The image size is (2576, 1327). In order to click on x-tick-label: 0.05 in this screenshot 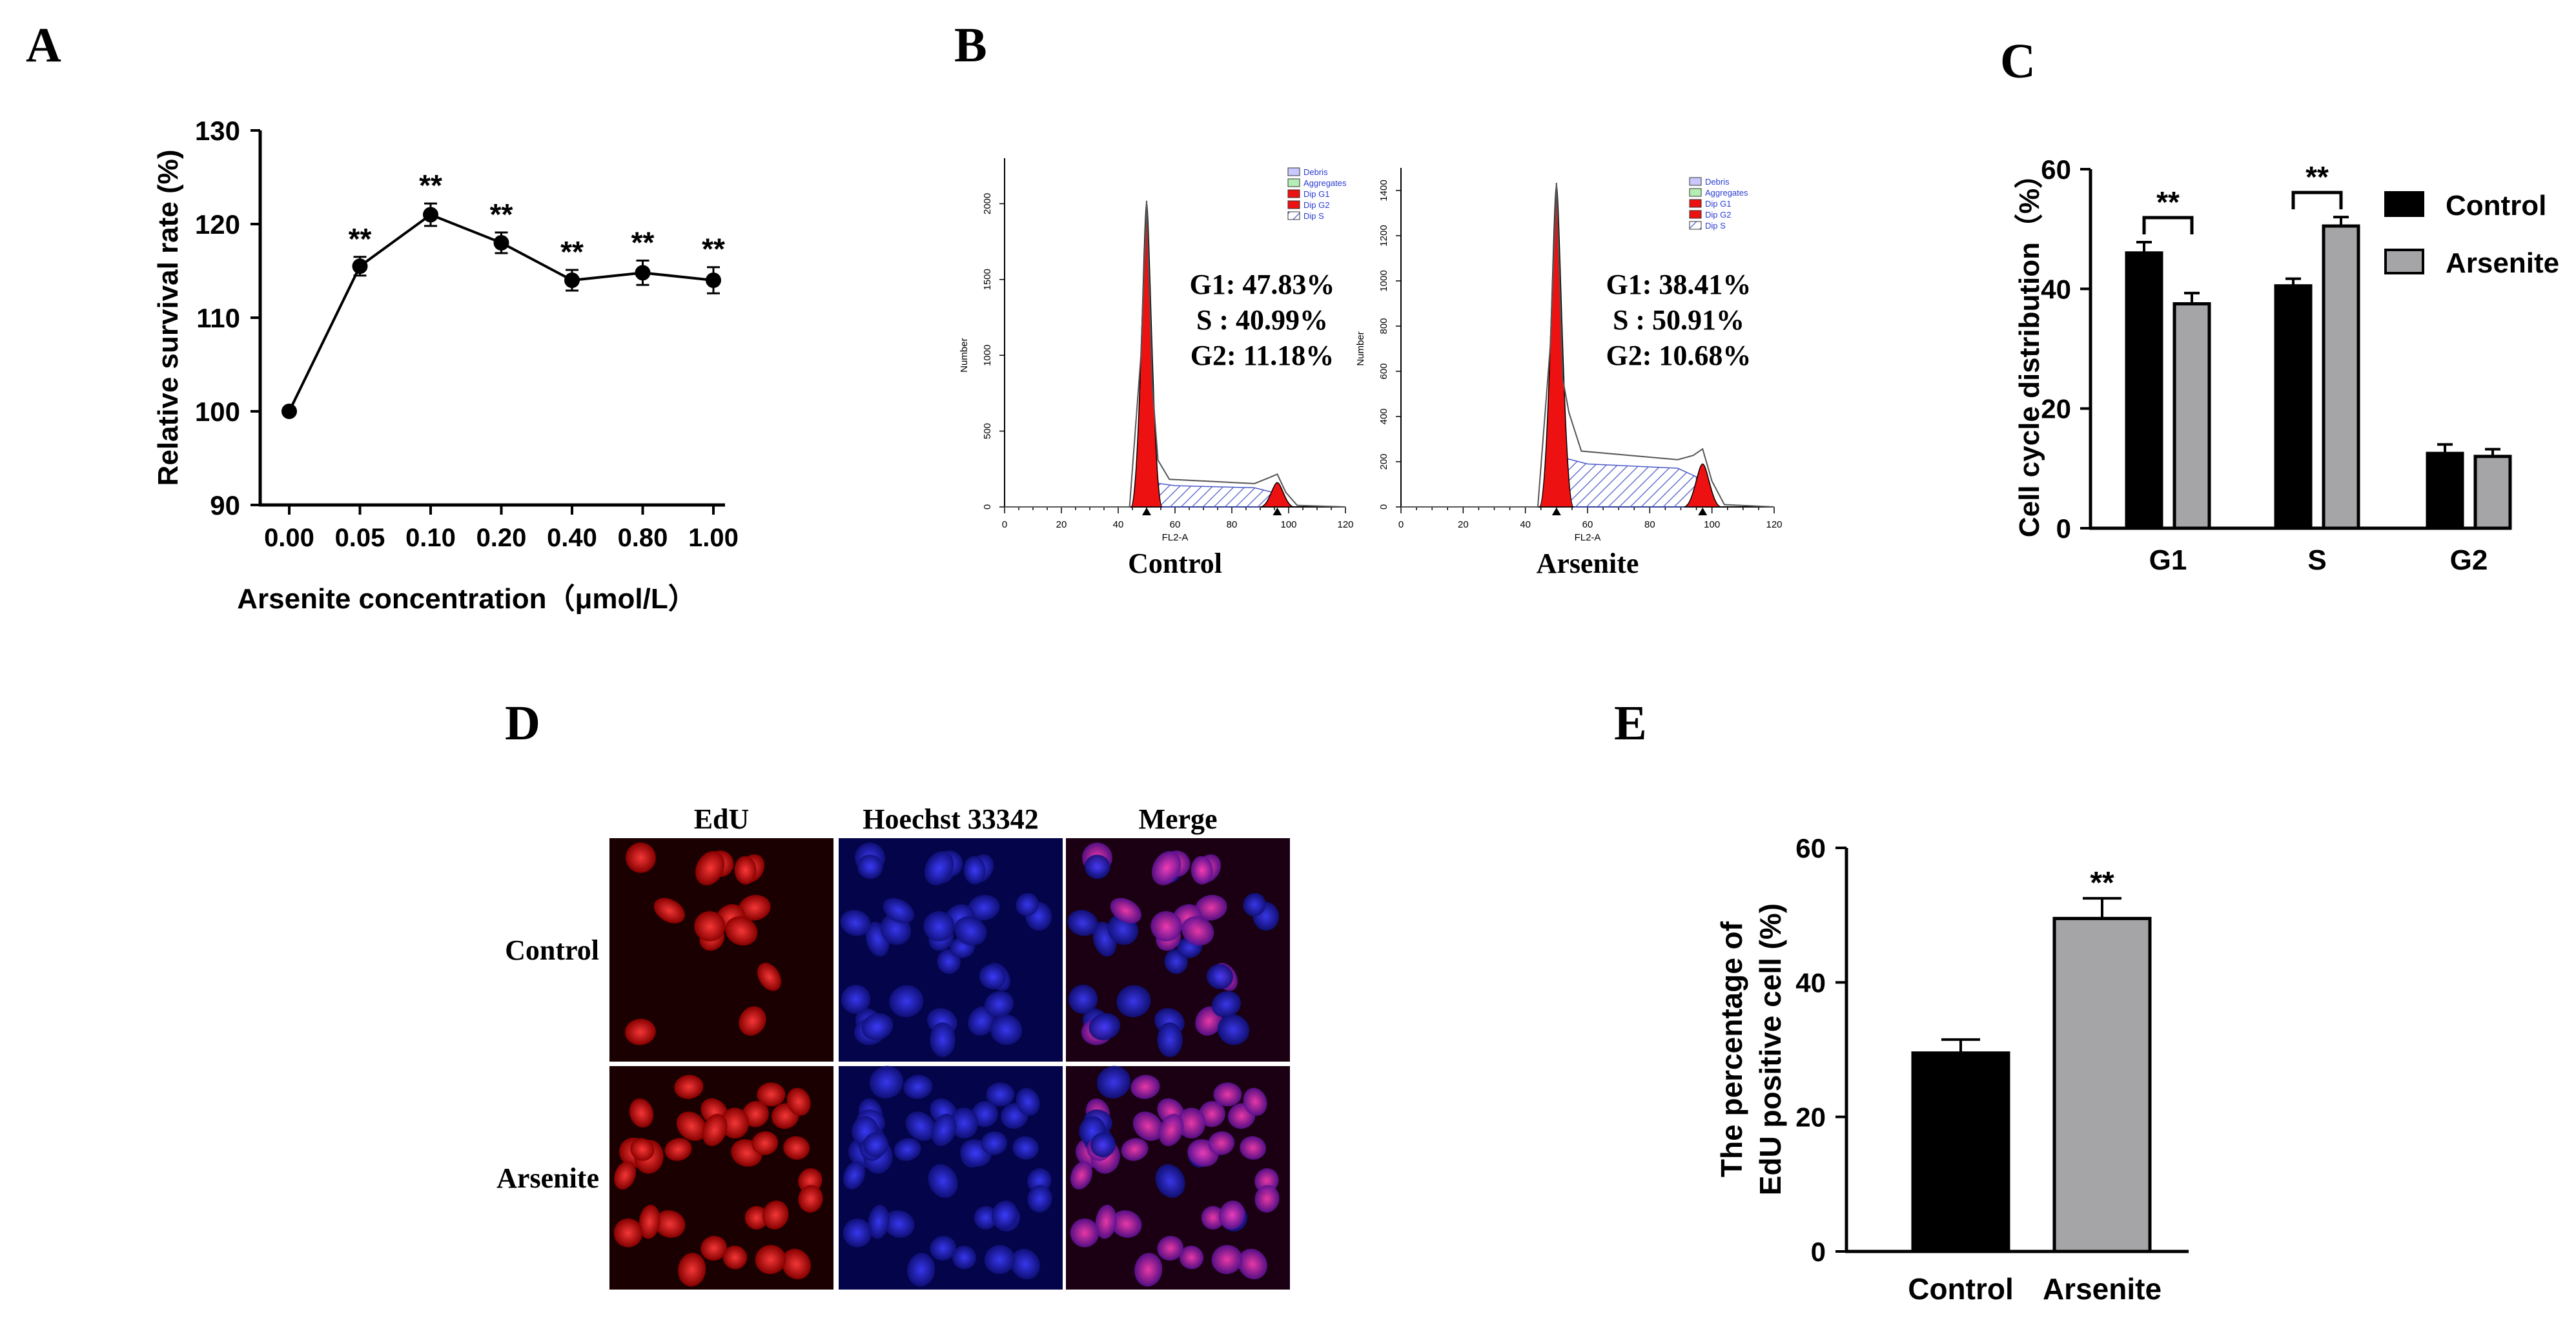, I will do `click(360, 538)`.